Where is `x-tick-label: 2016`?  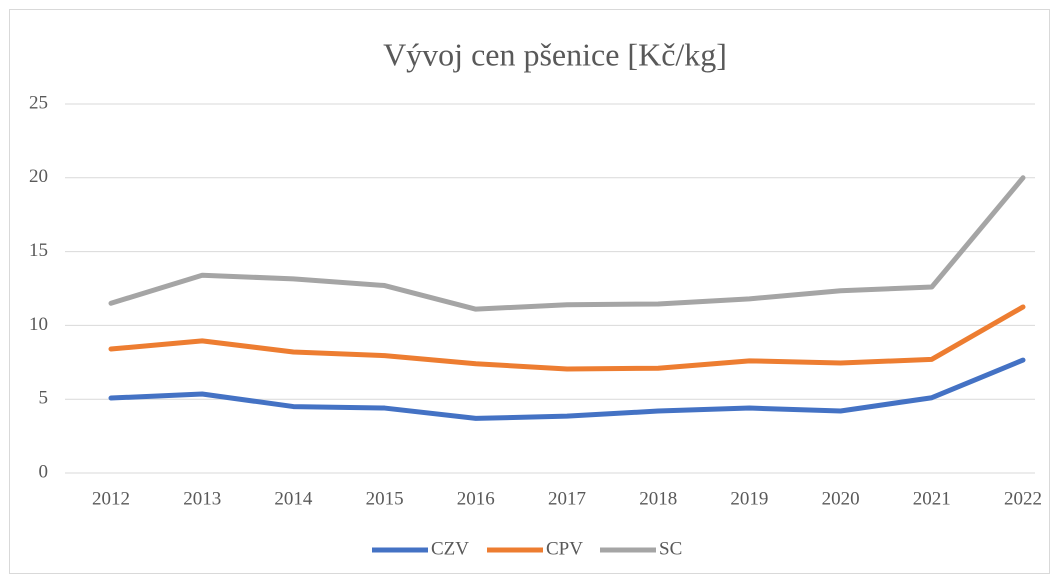
x-tick-label: 2016 is located at coordinates (476, 498).